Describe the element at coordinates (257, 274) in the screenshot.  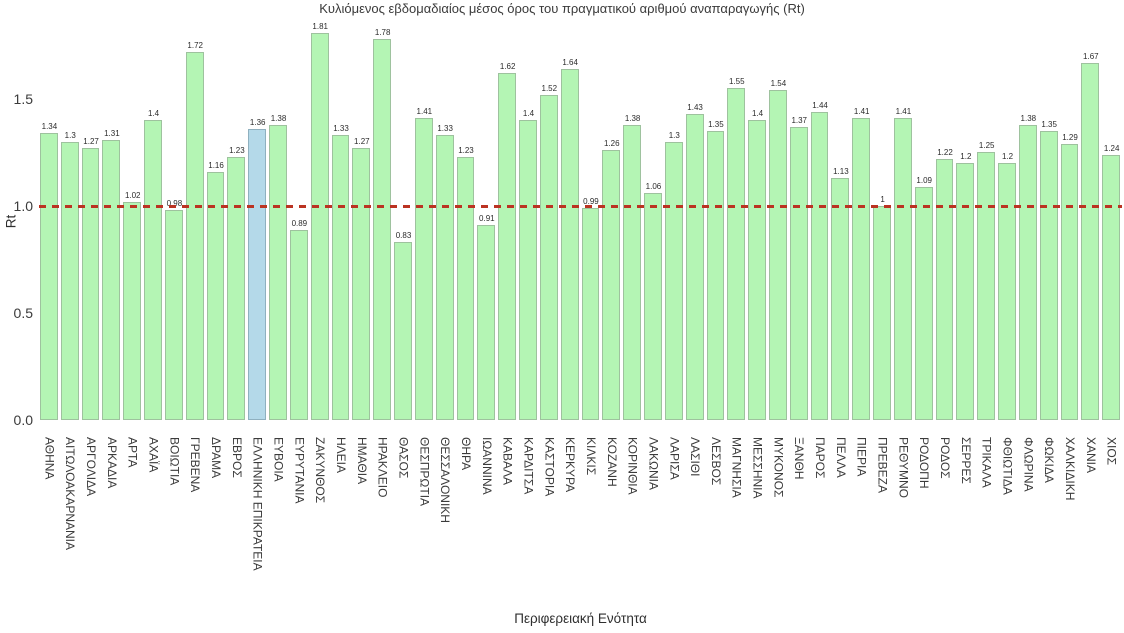
I see `bar-highlight` at that location.